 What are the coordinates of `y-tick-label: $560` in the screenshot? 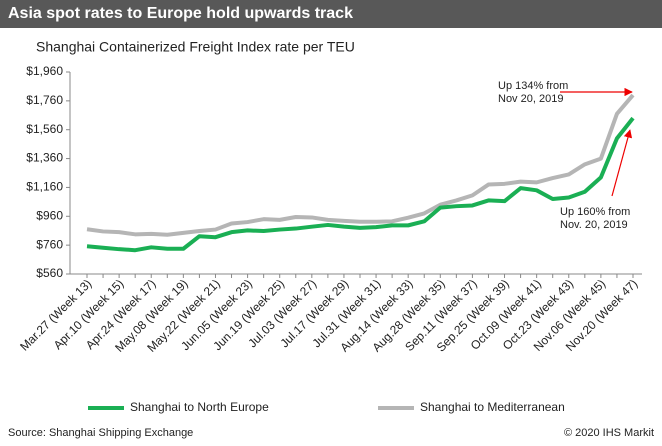 It's located at (49, 273).